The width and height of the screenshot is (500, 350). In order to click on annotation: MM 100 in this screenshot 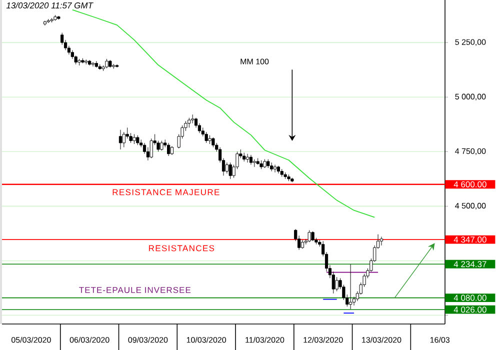, I will do `click(254, 61)`.